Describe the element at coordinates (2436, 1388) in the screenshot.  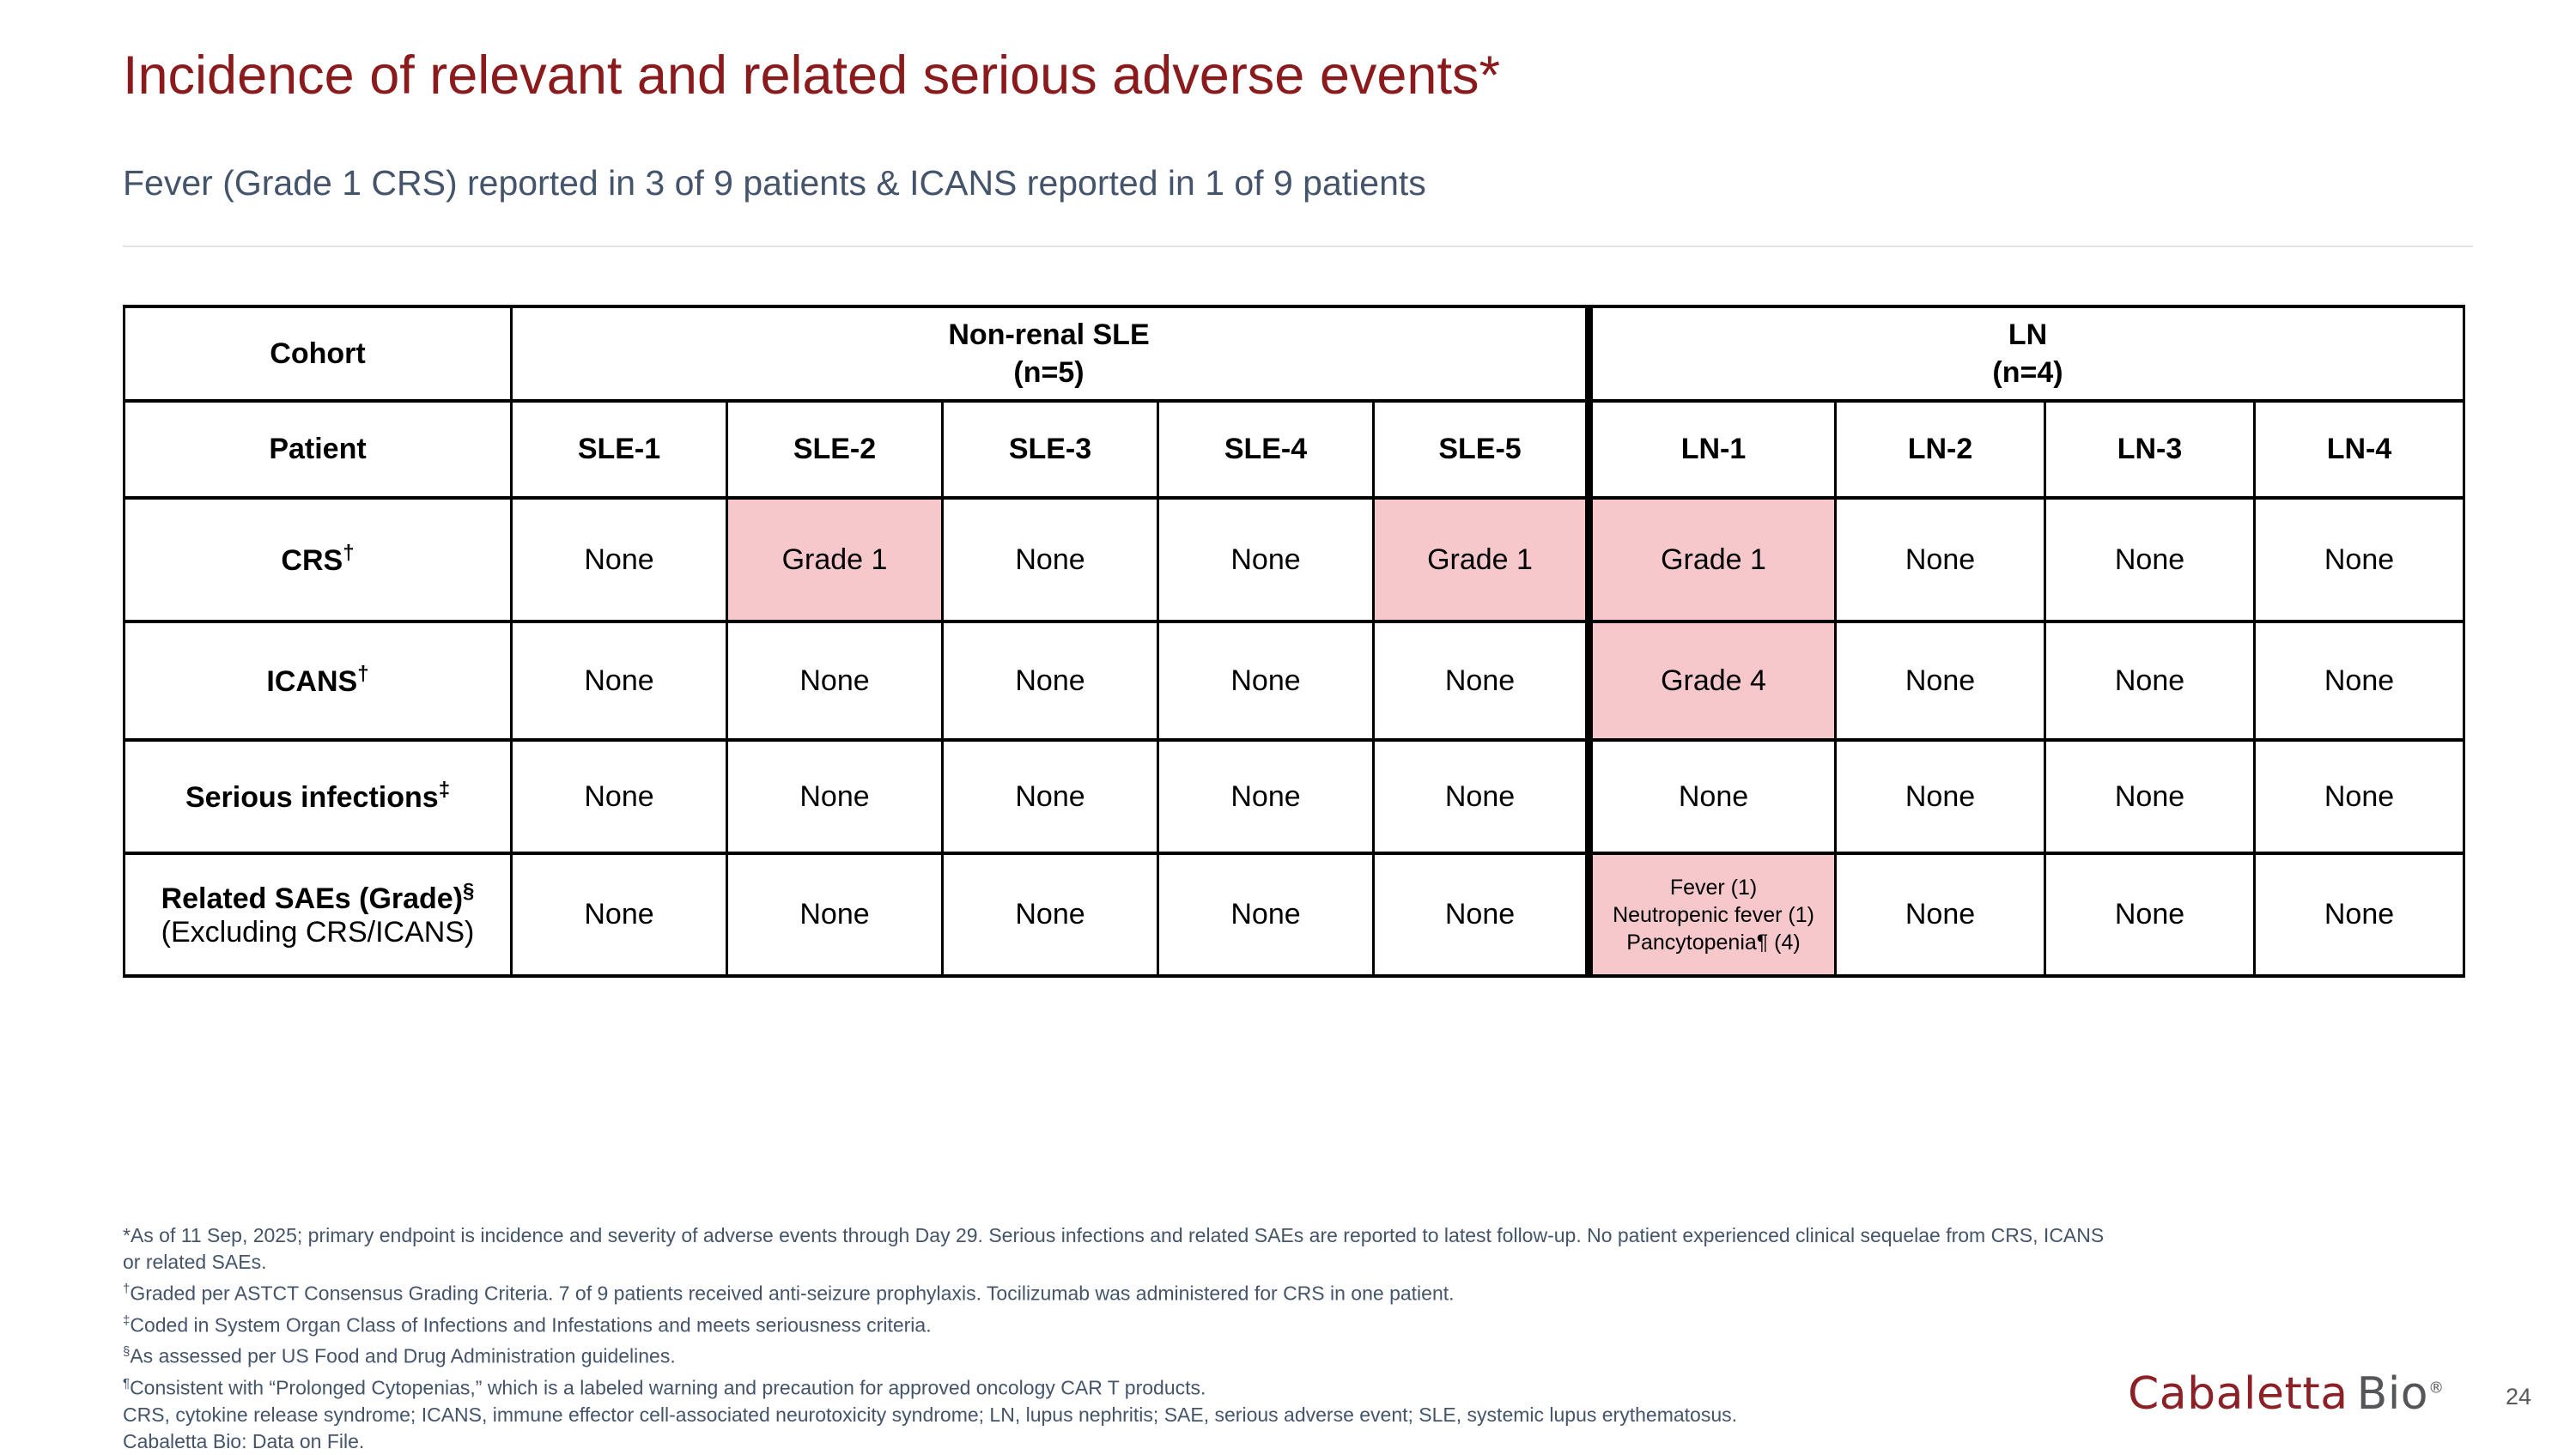
I see `logo-registered-mark: ®` at that location.